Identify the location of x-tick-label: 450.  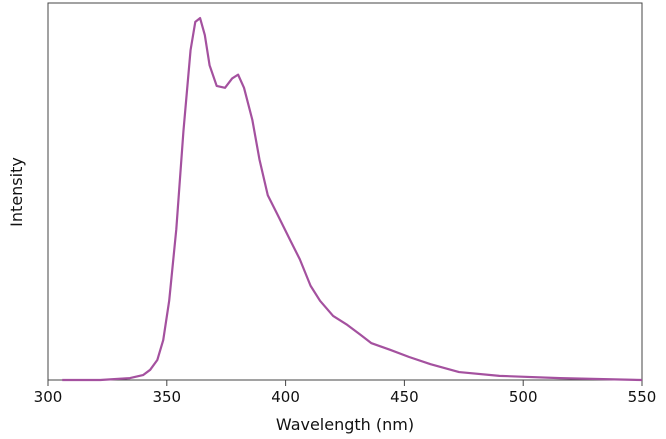
(404, 397).